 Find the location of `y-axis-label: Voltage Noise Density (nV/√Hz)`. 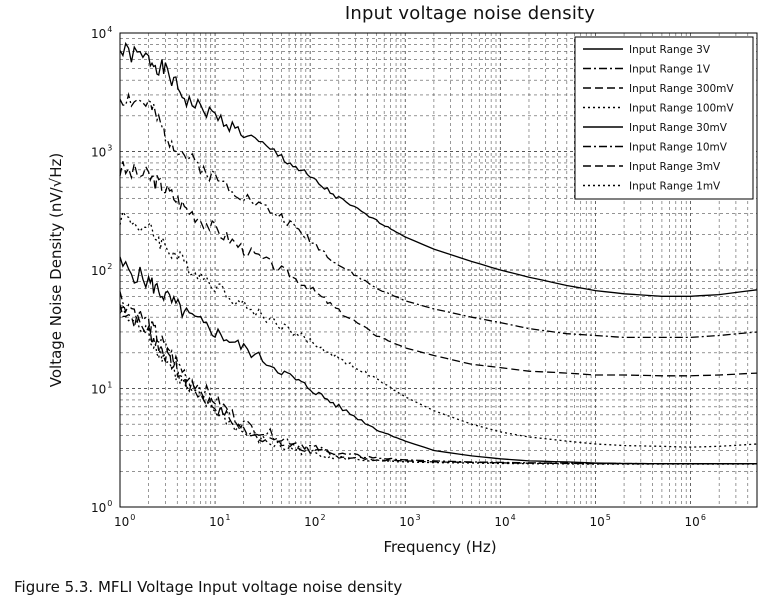

y-axis-label: Voltage Noise Density (nV/√Hz) is located at coordinates (56, 270).